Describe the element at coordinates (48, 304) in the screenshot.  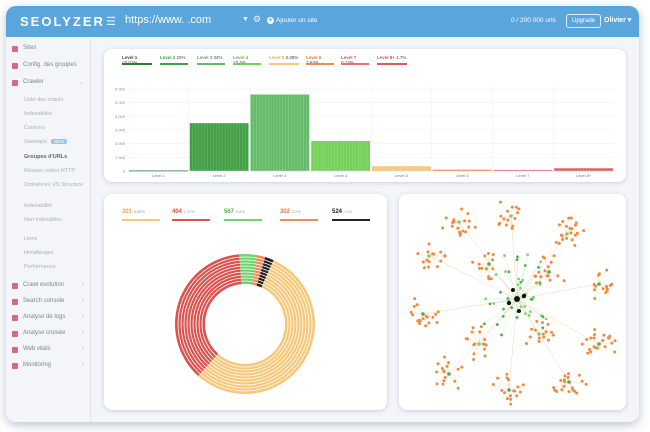
I see `sidebar-item-search-console: Search console ›` at that location.